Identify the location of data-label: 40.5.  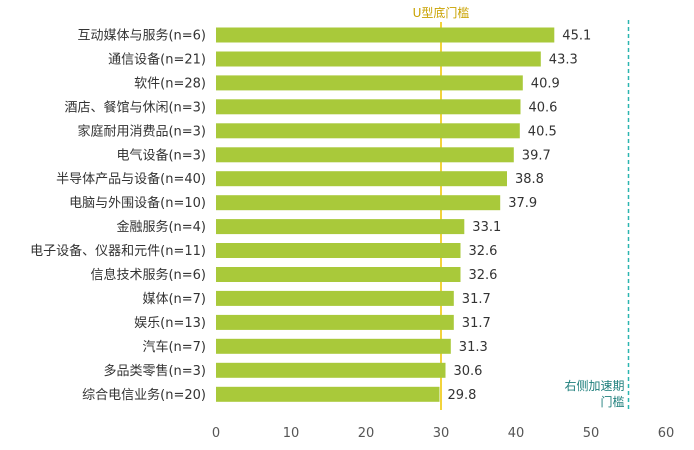
(542, 131).